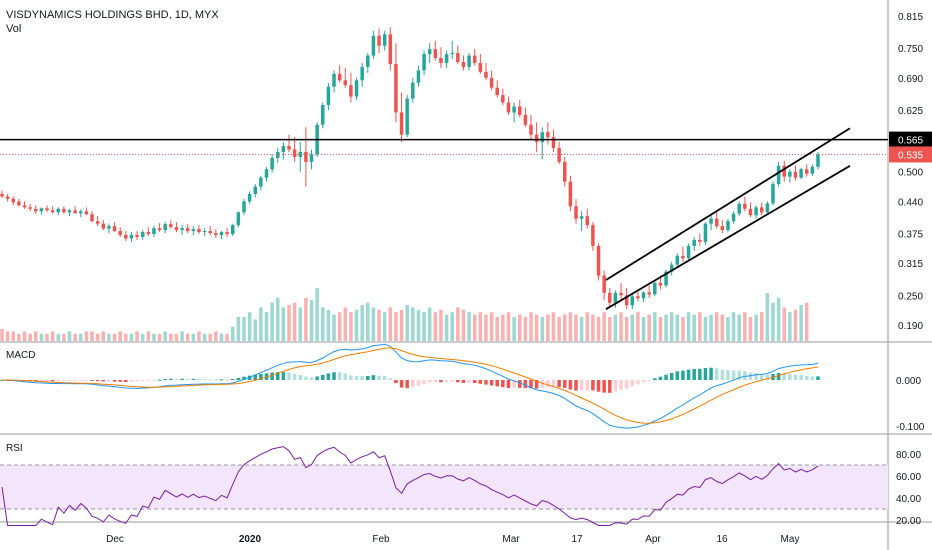  I want to click on resistance-price-tag, so click(910, 139).